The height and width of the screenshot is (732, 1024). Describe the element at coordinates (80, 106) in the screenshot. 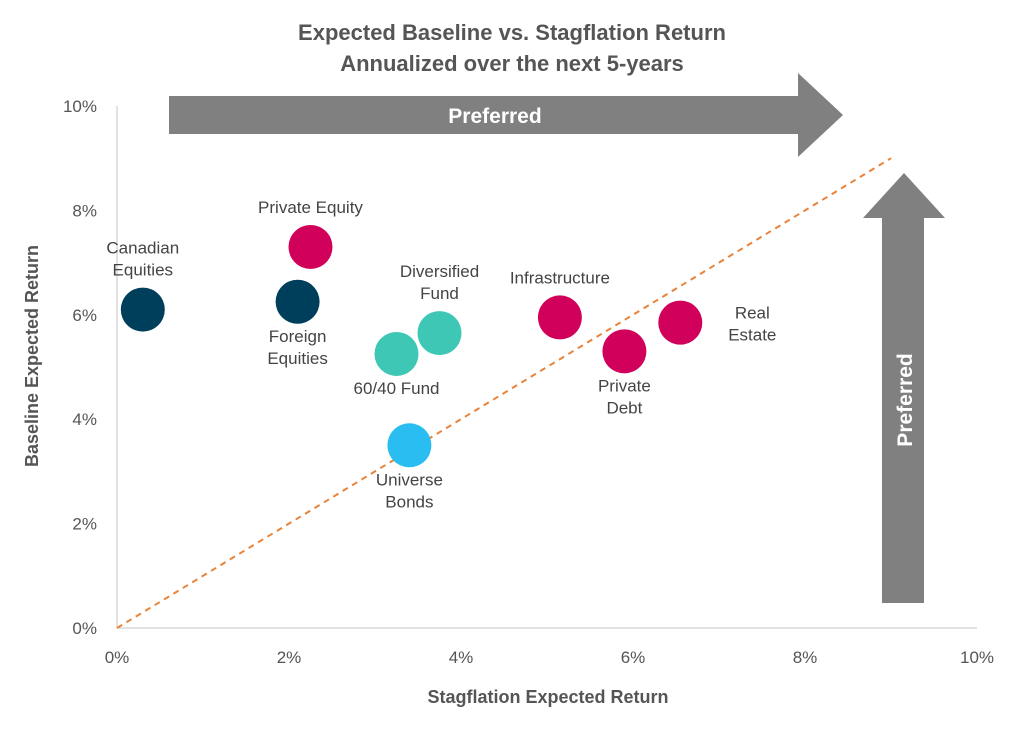

I see `y-tick-label: 10%` at that location.